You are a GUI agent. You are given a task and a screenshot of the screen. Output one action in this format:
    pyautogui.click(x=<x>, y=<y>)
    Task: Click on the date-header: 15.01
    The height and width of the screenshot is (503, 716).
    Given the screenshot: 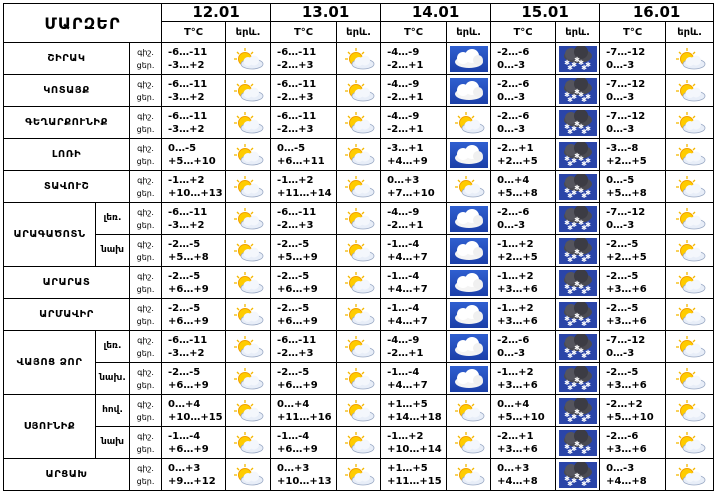 What is the action you would take?
    pyautogui.click(x=545, y=12)
    